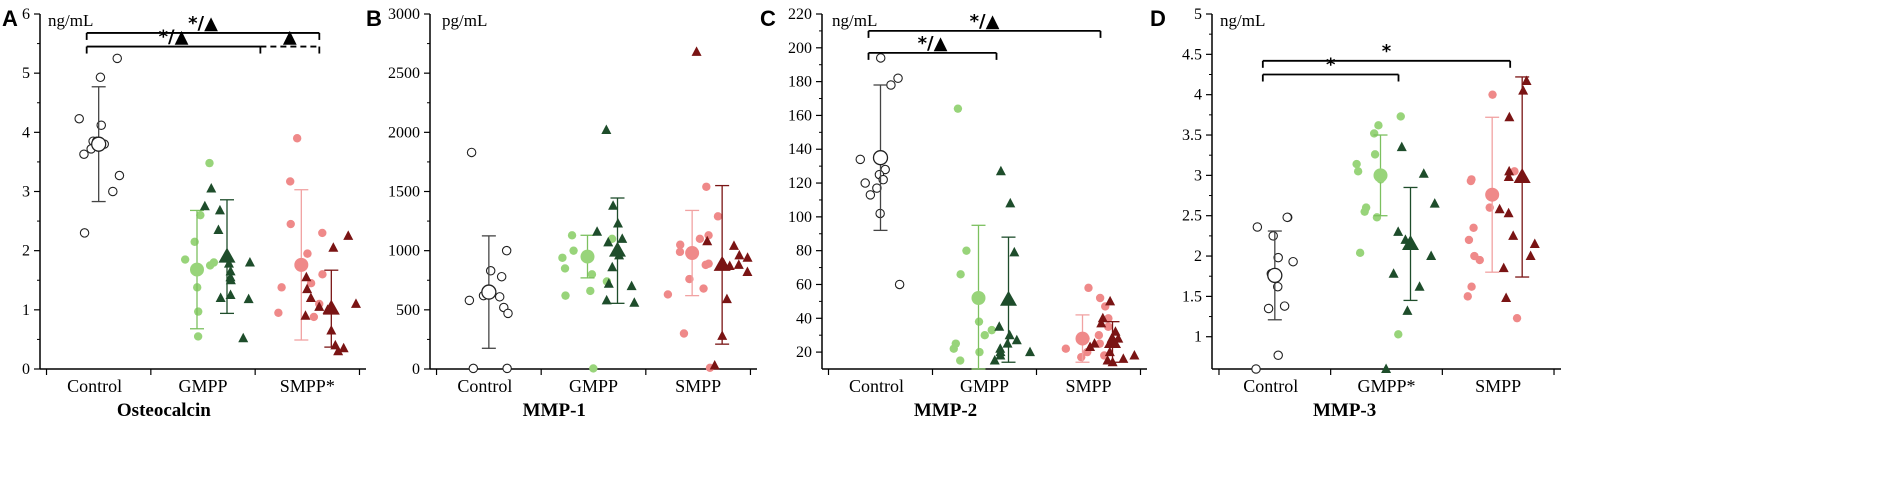  I want to click on unit-label: ng/mL, so click(1242, 20).